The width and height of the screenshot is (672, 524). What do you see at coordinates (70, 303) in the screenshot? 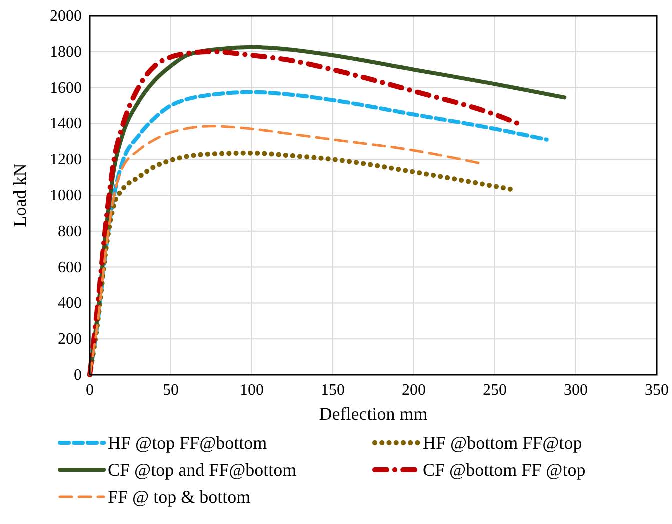
I see `y-tick-label: 400` at bounding box center [70, 303].